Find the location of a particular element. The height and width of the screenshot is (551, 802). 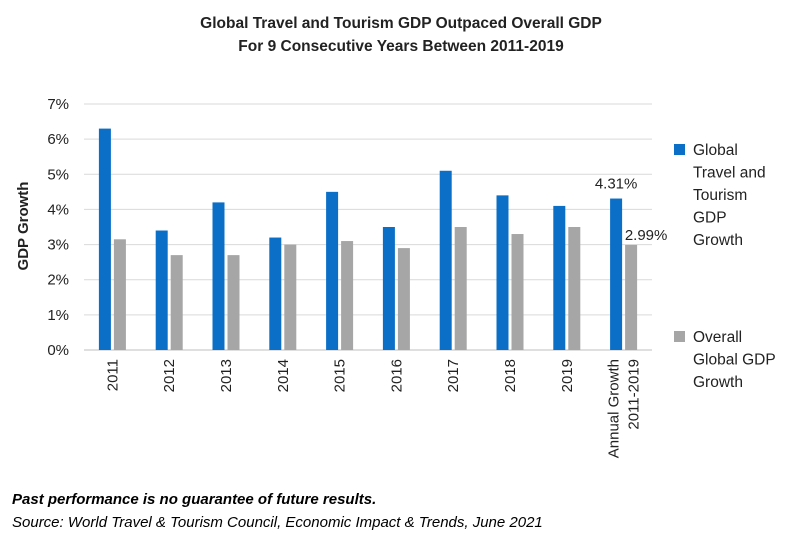

x-tick-label-line: 2018 is located at coordinates (510, 375).